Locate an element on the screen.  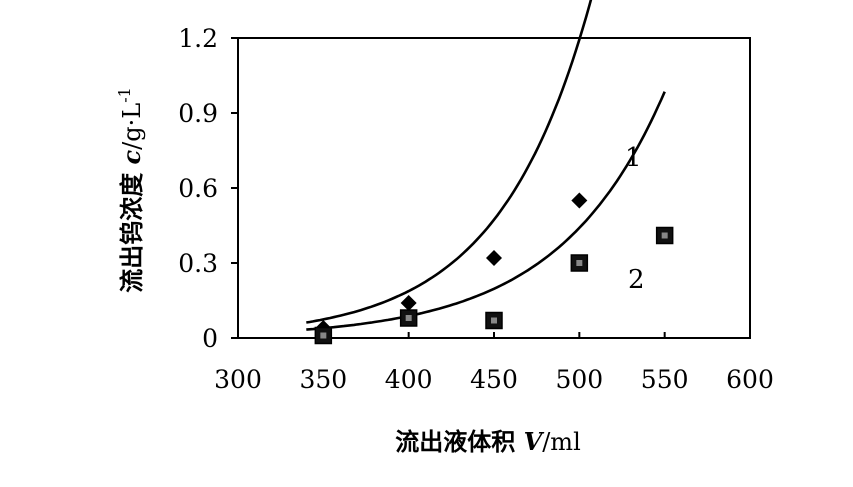
series-1-label: 1 is located at coordinates (633, 158).